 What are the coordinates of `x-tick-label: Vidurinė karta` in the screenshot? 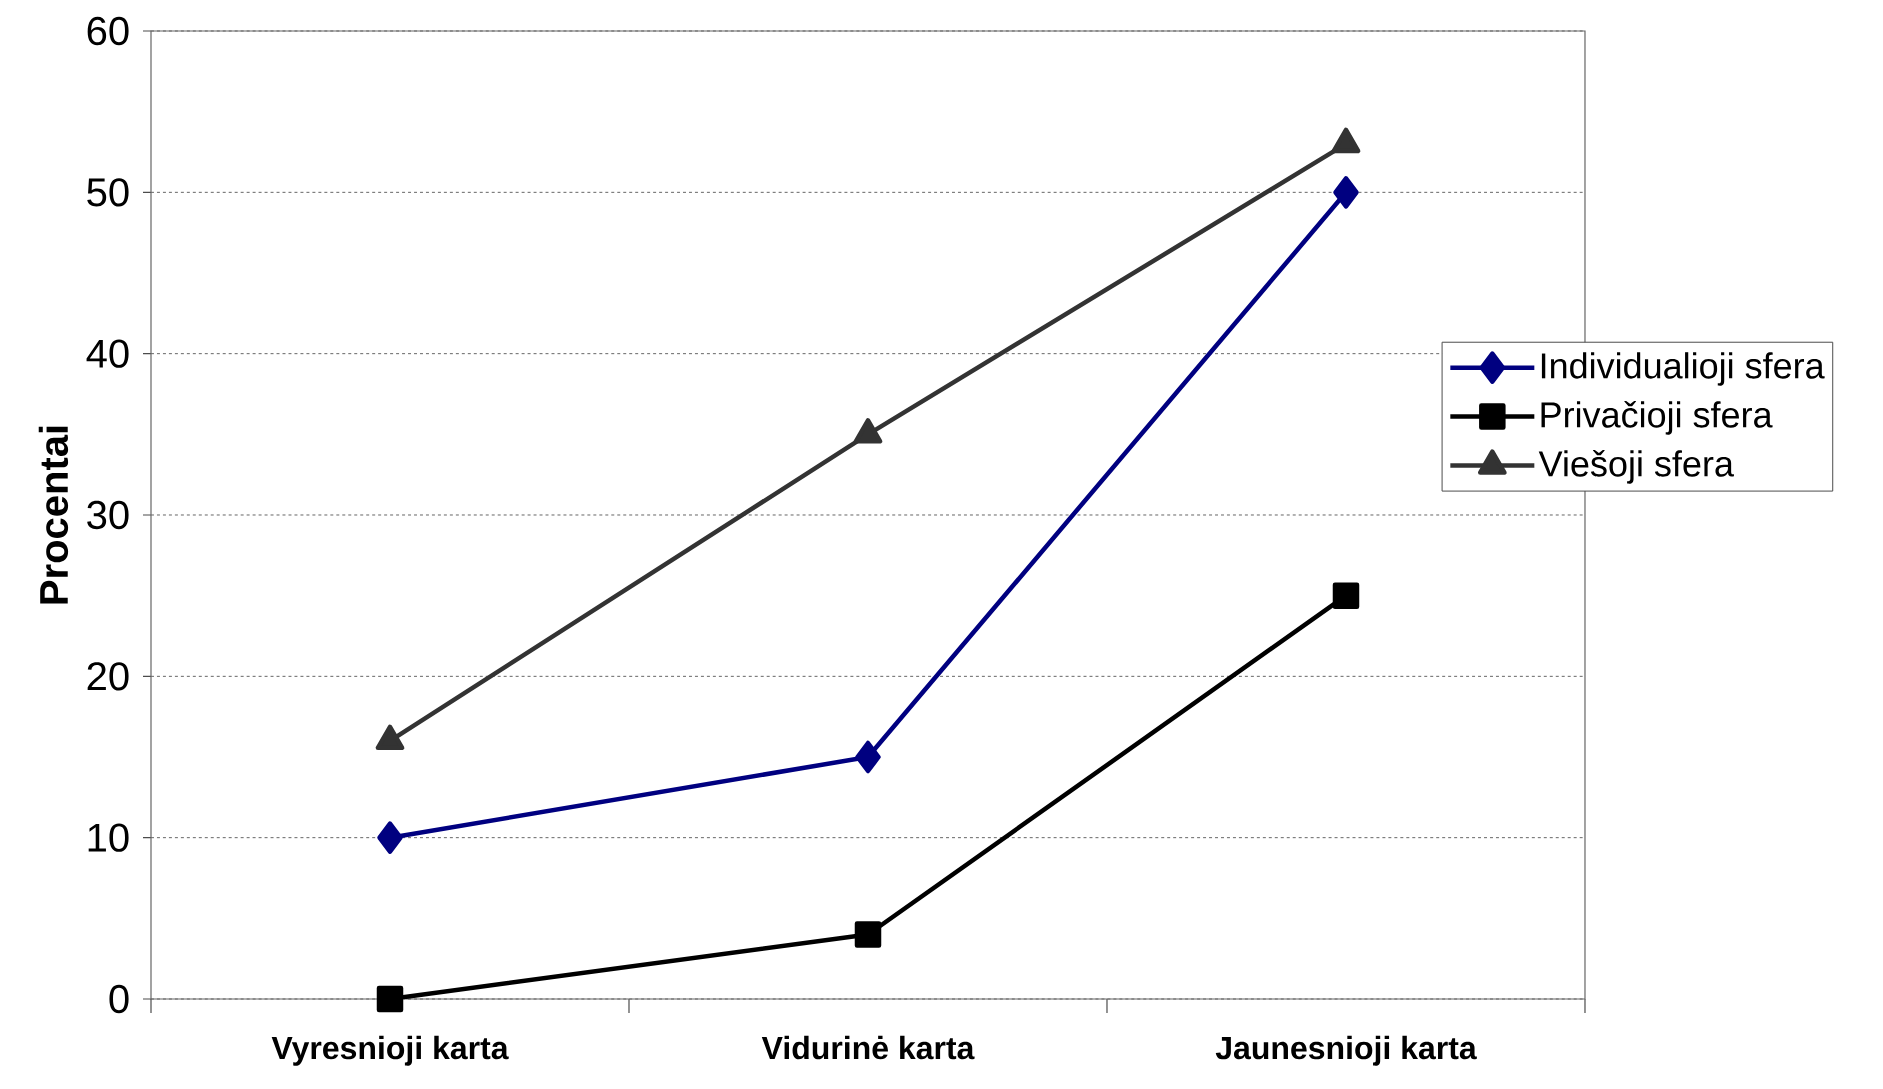 It's located at (868, 1047).